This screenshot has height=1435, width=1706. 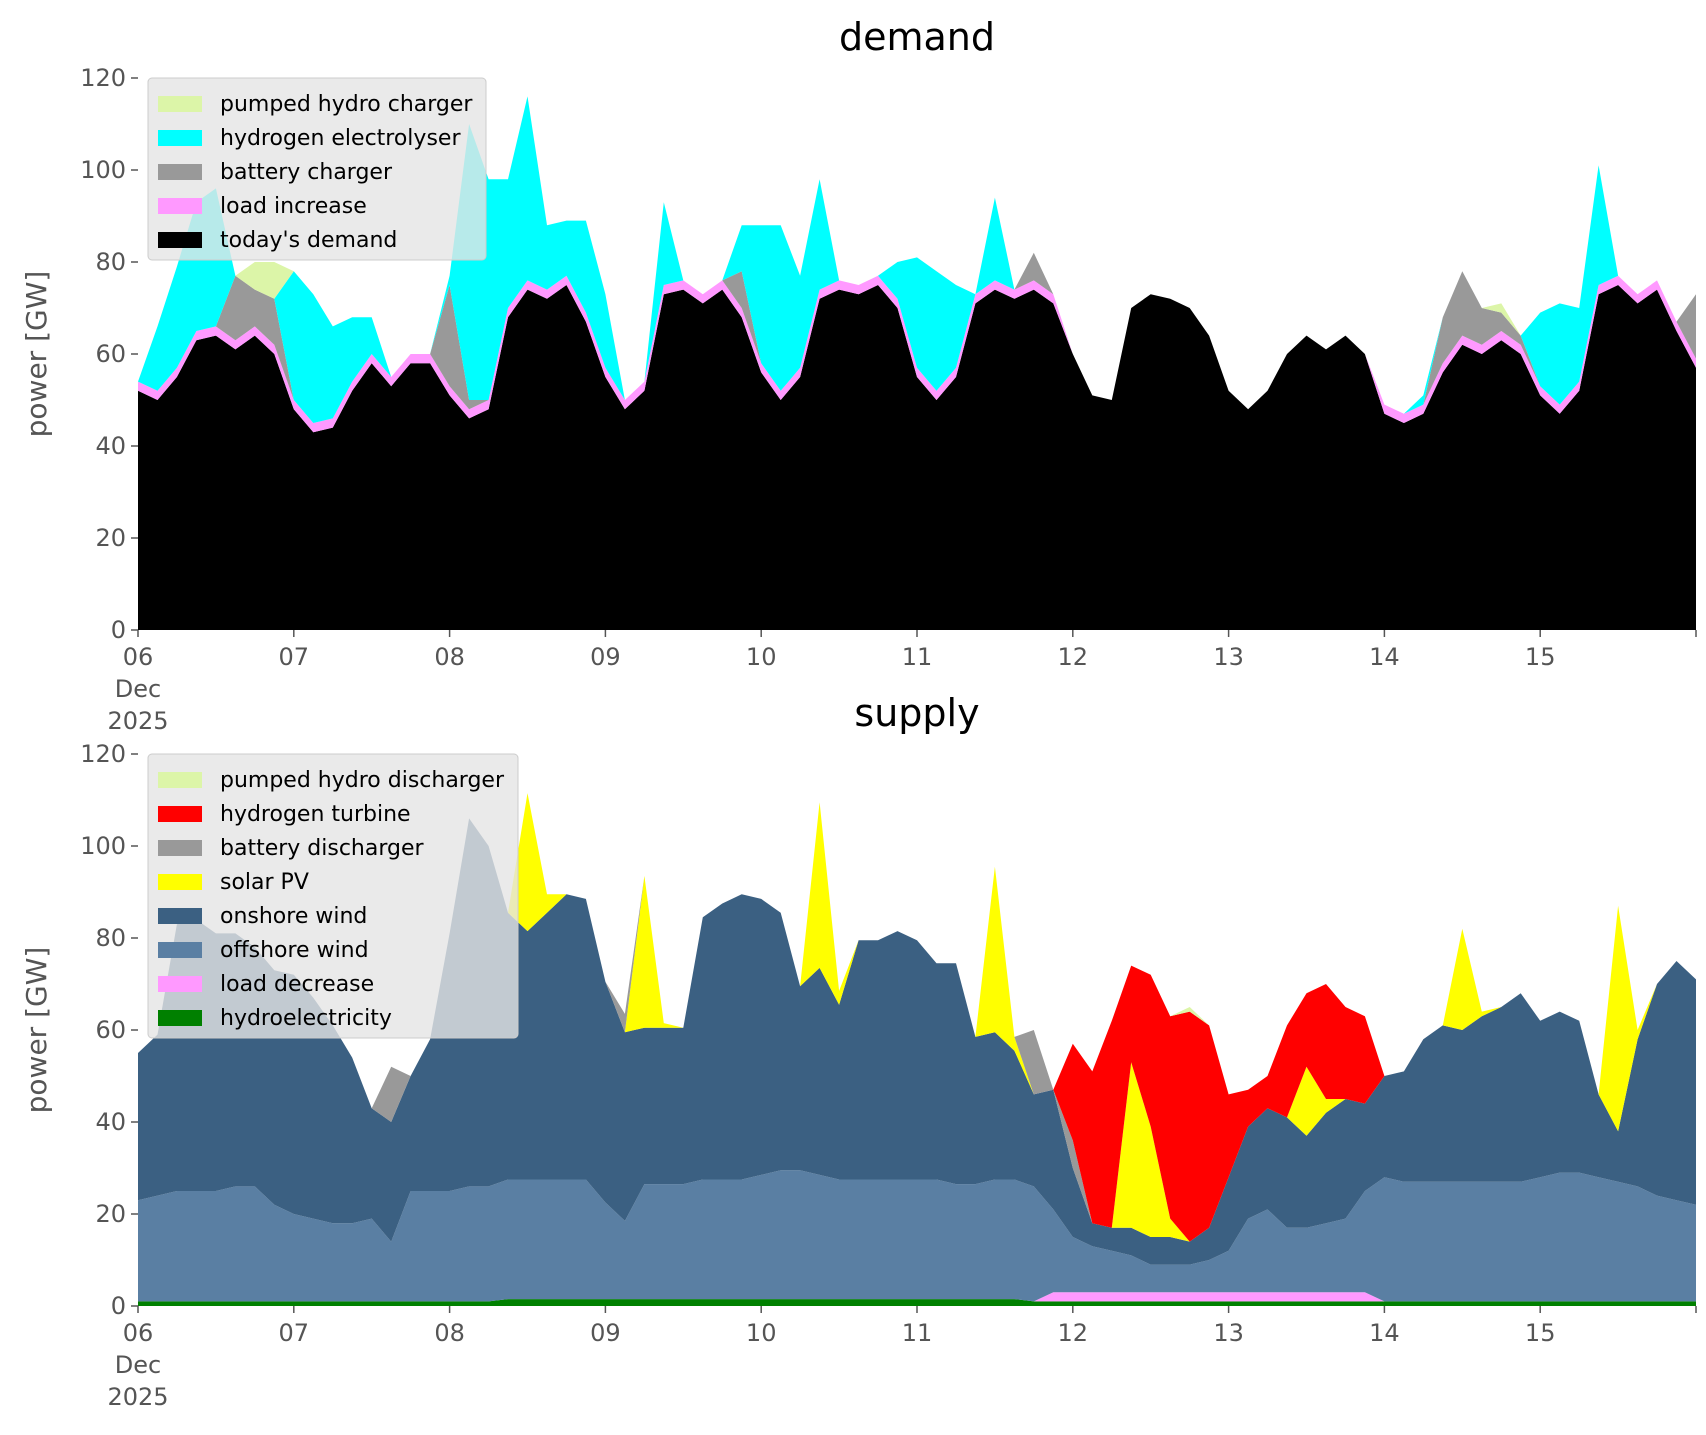 I want to click on legend-label: onshore wind, so click(x=293, y=916).